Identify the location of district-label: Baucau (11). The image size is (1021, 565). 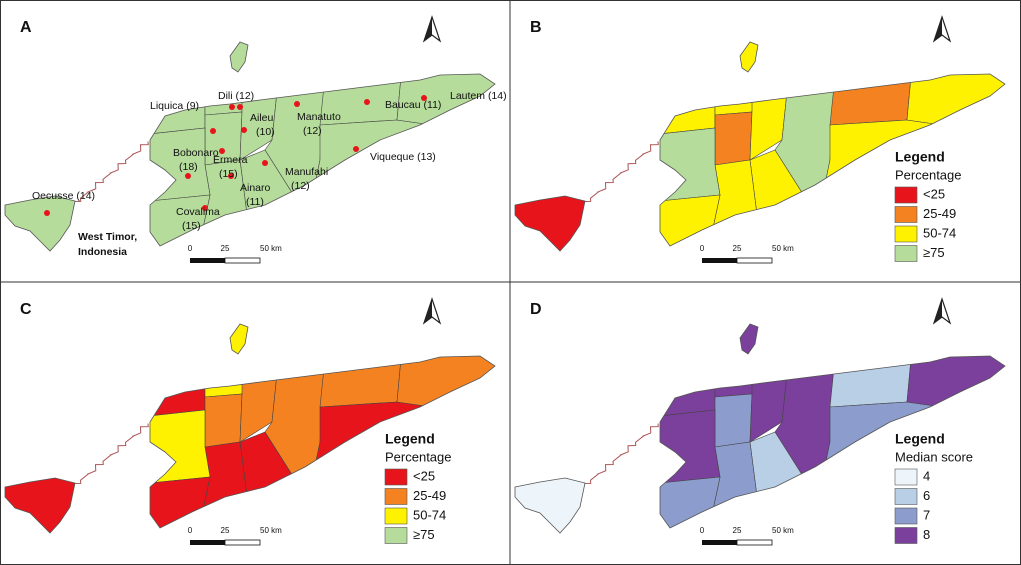
(413, 105).